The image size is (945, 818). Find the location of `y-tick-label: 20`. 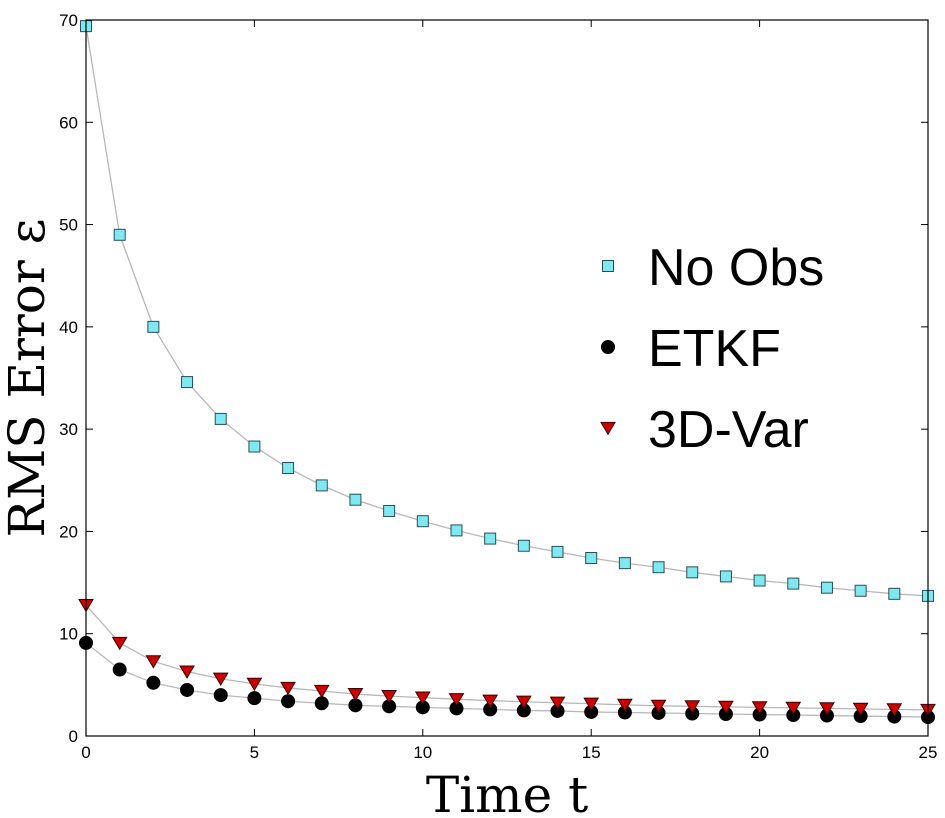

y-tick-label: 20 is located at coordinates (68, 531).